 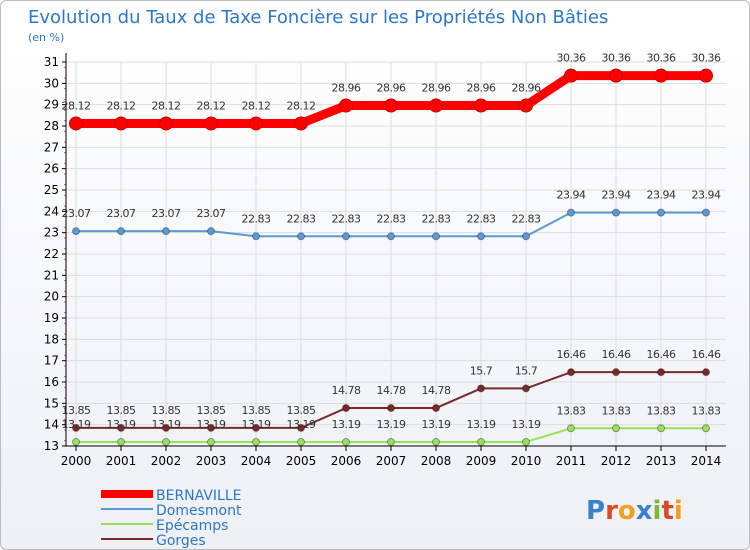 I want to click on y-tick-label: 29, so click(x=51, y=105).